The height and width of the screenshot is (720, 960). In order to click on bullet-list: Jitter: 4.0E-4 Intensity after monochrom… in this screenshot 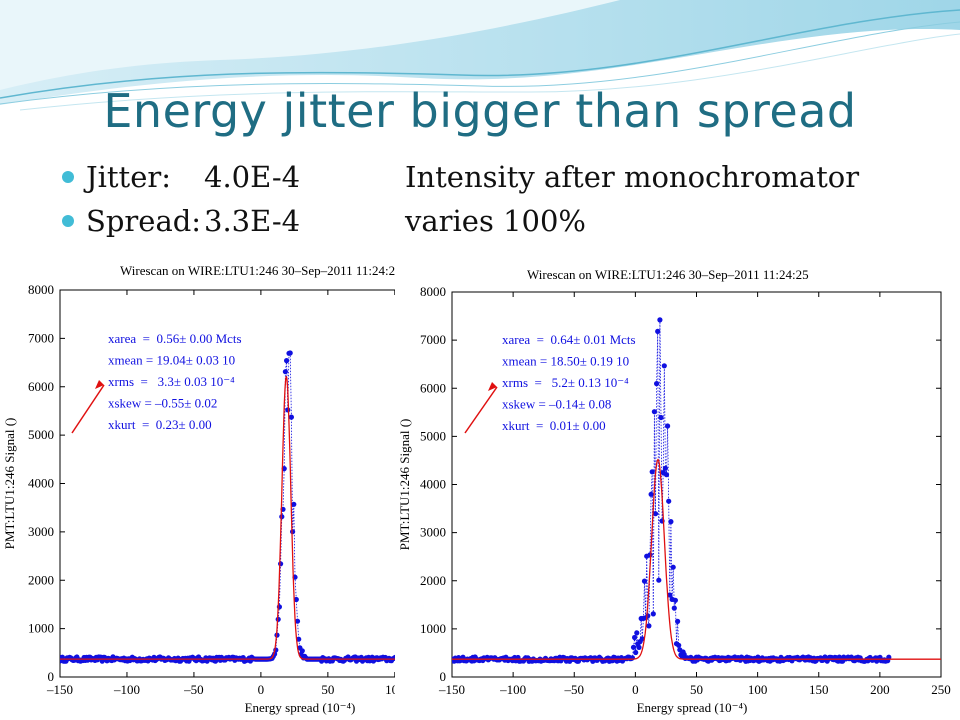, I will do `click(502, 204)`.